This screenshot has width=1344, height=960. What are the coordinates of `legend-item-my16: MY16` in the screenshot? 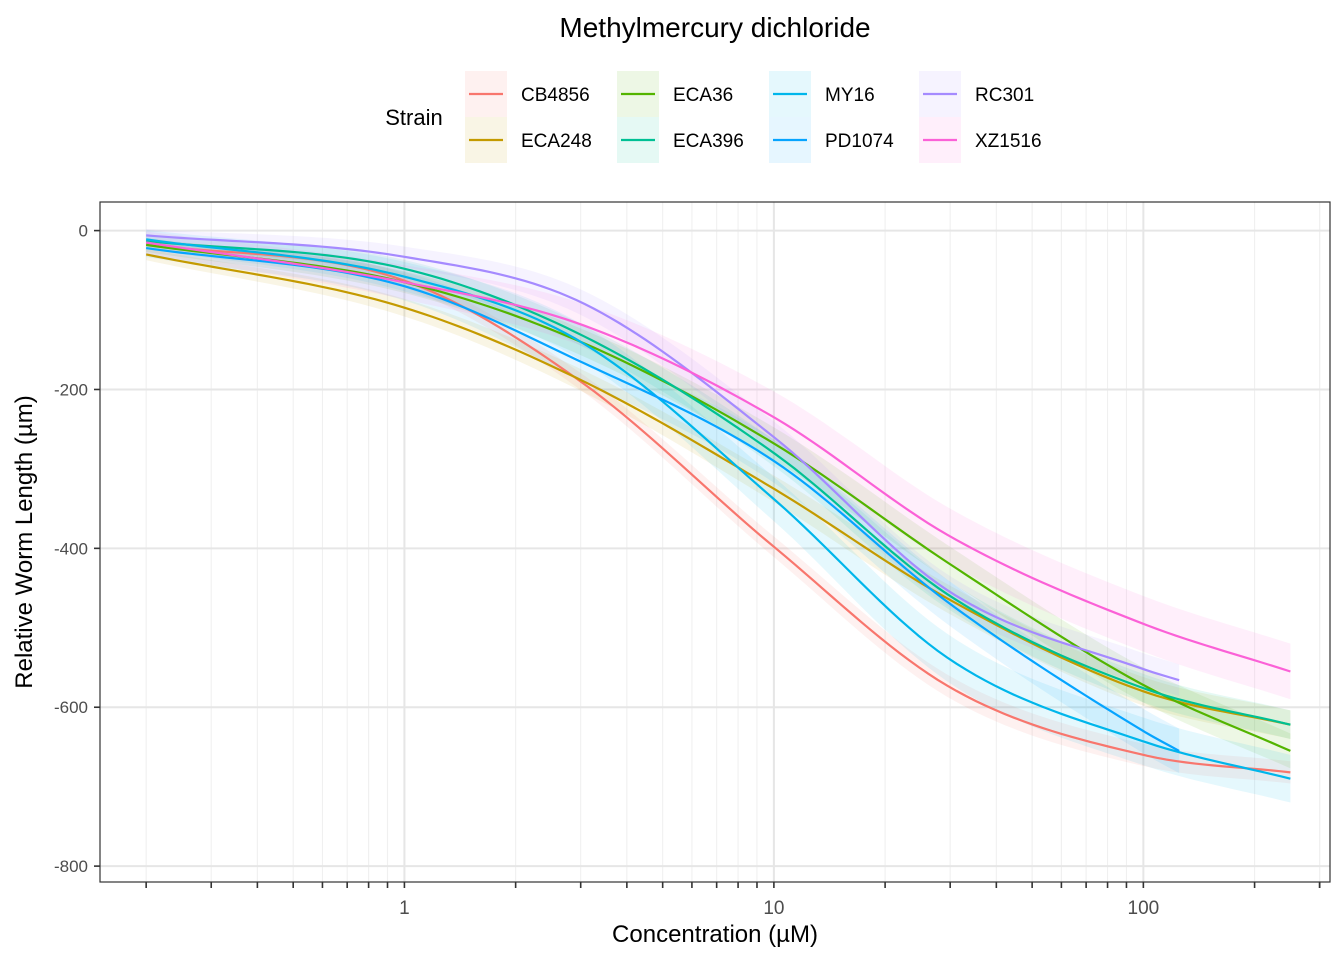 It's located at (822, 94).